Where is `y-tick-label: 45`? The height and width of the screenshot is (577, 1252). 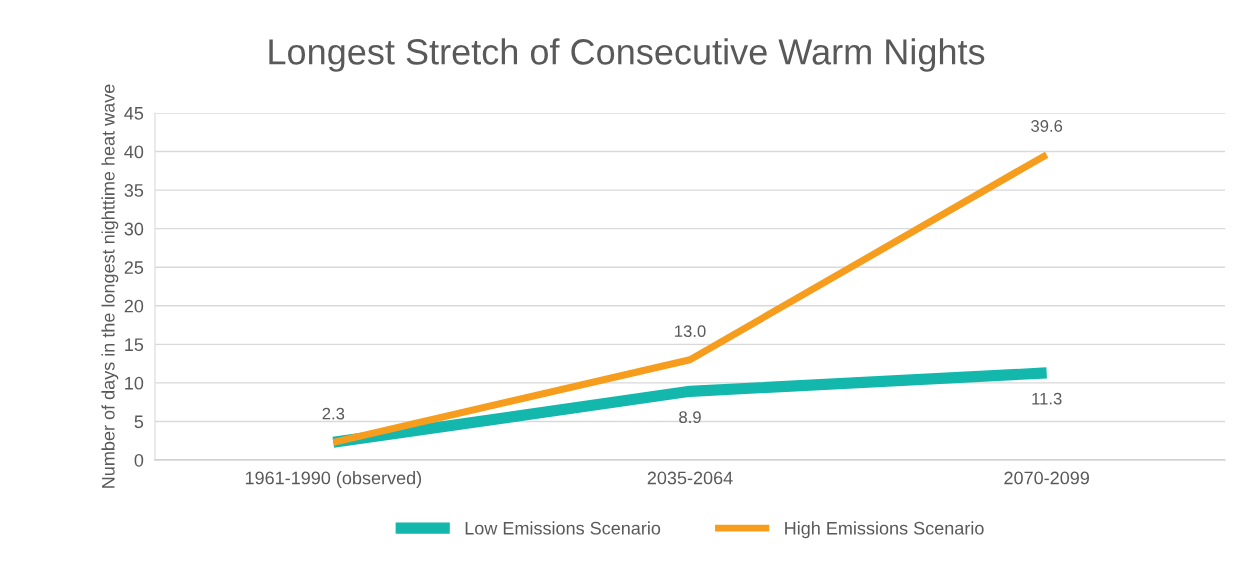 y-tick-label: 45 is located at coordinates (134, 113).